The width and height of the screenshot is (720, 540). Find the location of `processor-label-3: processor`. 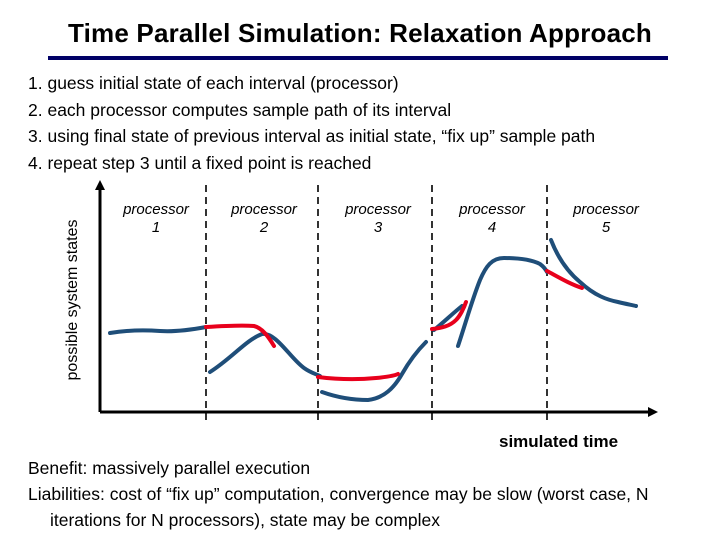

processor-label-3: processor is located at coordinates (378, 209).